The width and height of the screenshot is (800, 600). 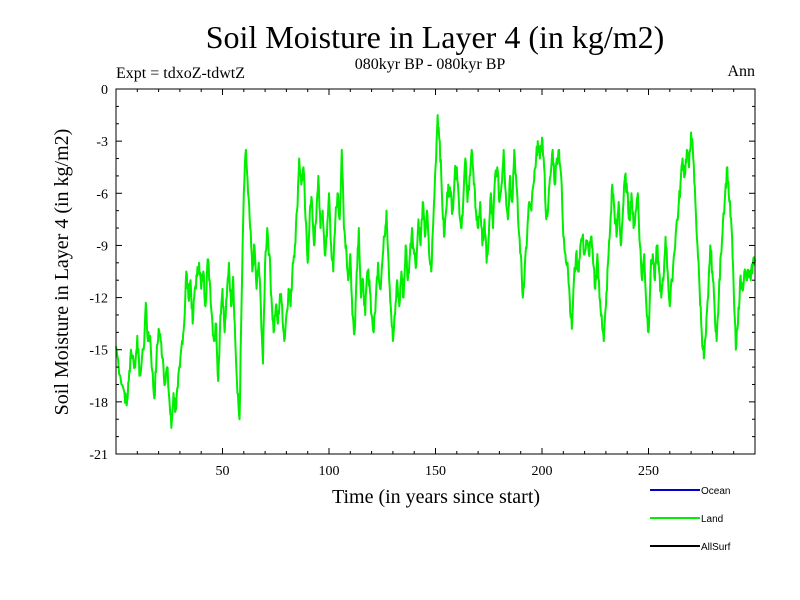 What do you see at coordinates (98, 351) in the screenshot?
I see `y-tick-label: -15` at bounding box center [98, 351].